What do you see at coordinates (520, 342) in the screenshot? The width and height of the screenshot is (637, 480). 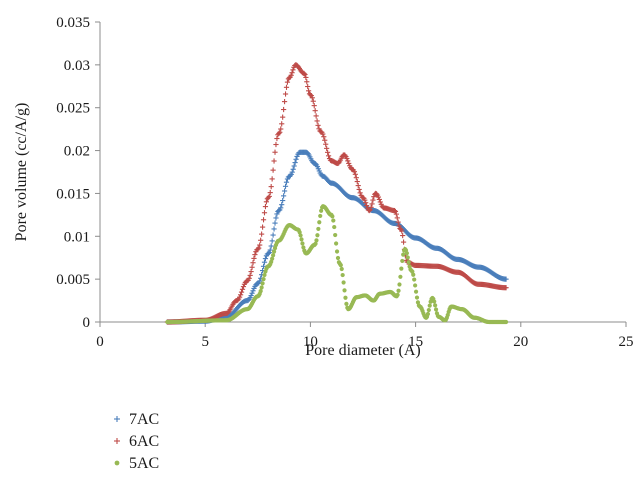 I see `x-tick-label: 20` at bounding box center [520, 342].